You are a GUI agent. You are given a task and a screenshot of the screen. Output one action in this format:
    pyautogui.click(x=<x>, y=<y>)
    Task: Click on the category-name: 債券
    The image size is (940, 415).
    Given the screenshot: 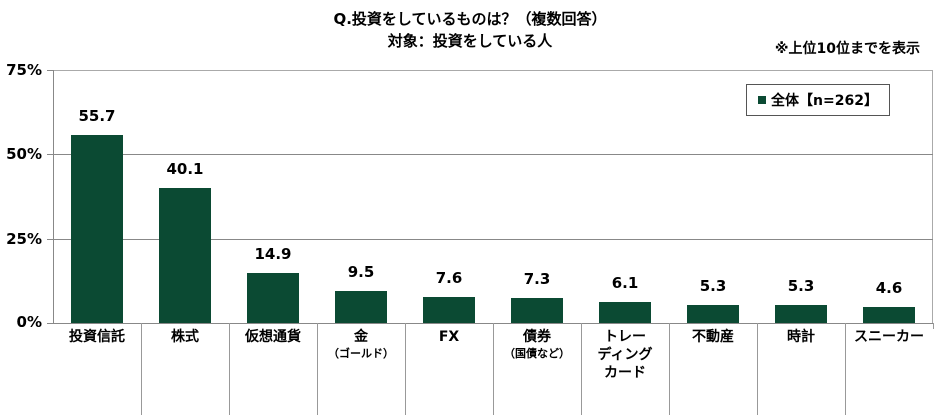 What is the action you would take?
    pyautogui.click(x=537, y=337)
    